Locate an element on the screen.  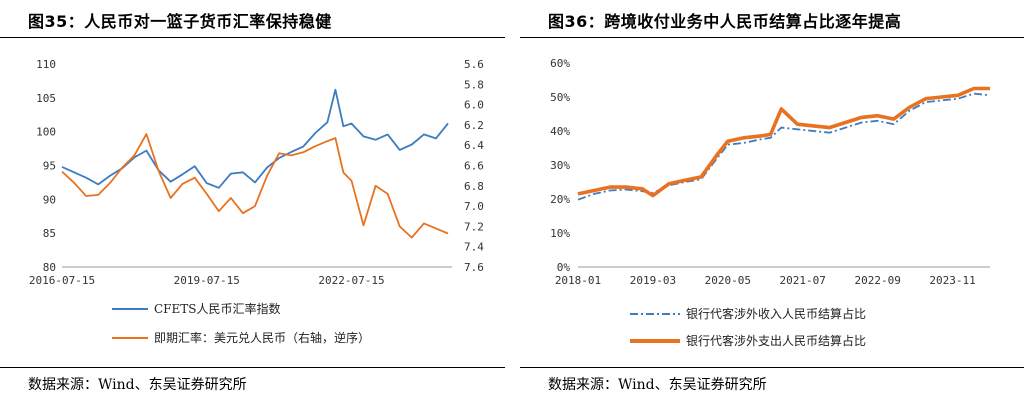
series-payments-line is located at coordinates (783, 142).